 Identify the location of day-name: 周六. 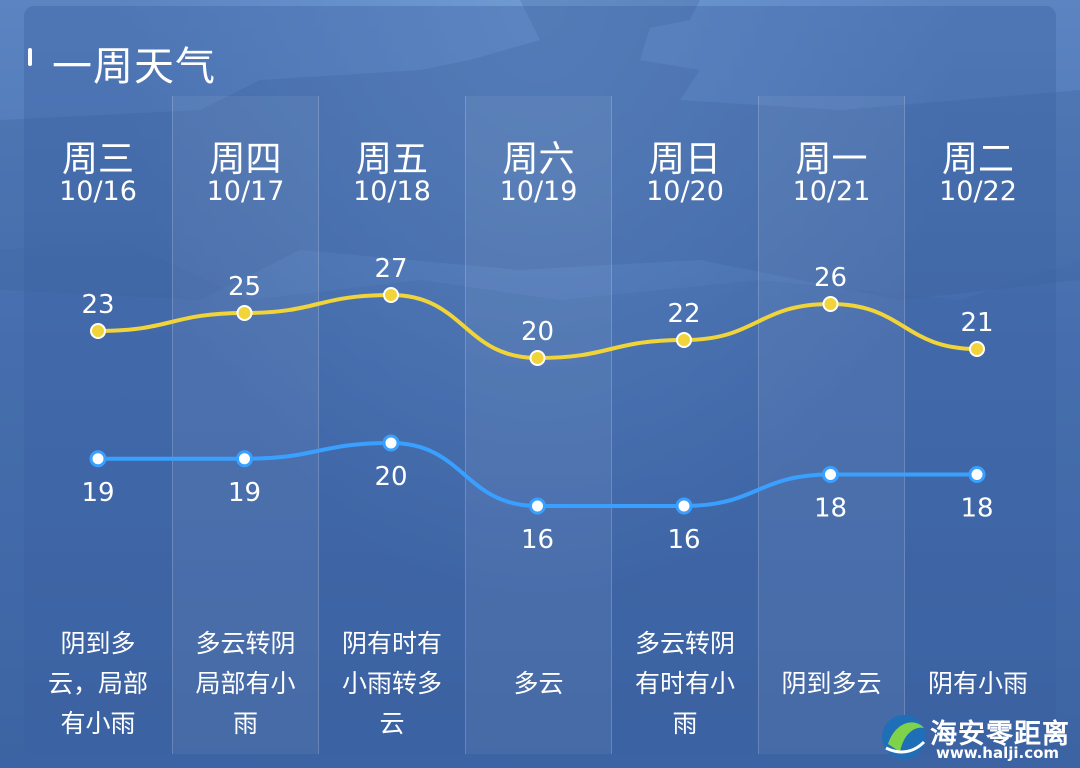
(538, 159).